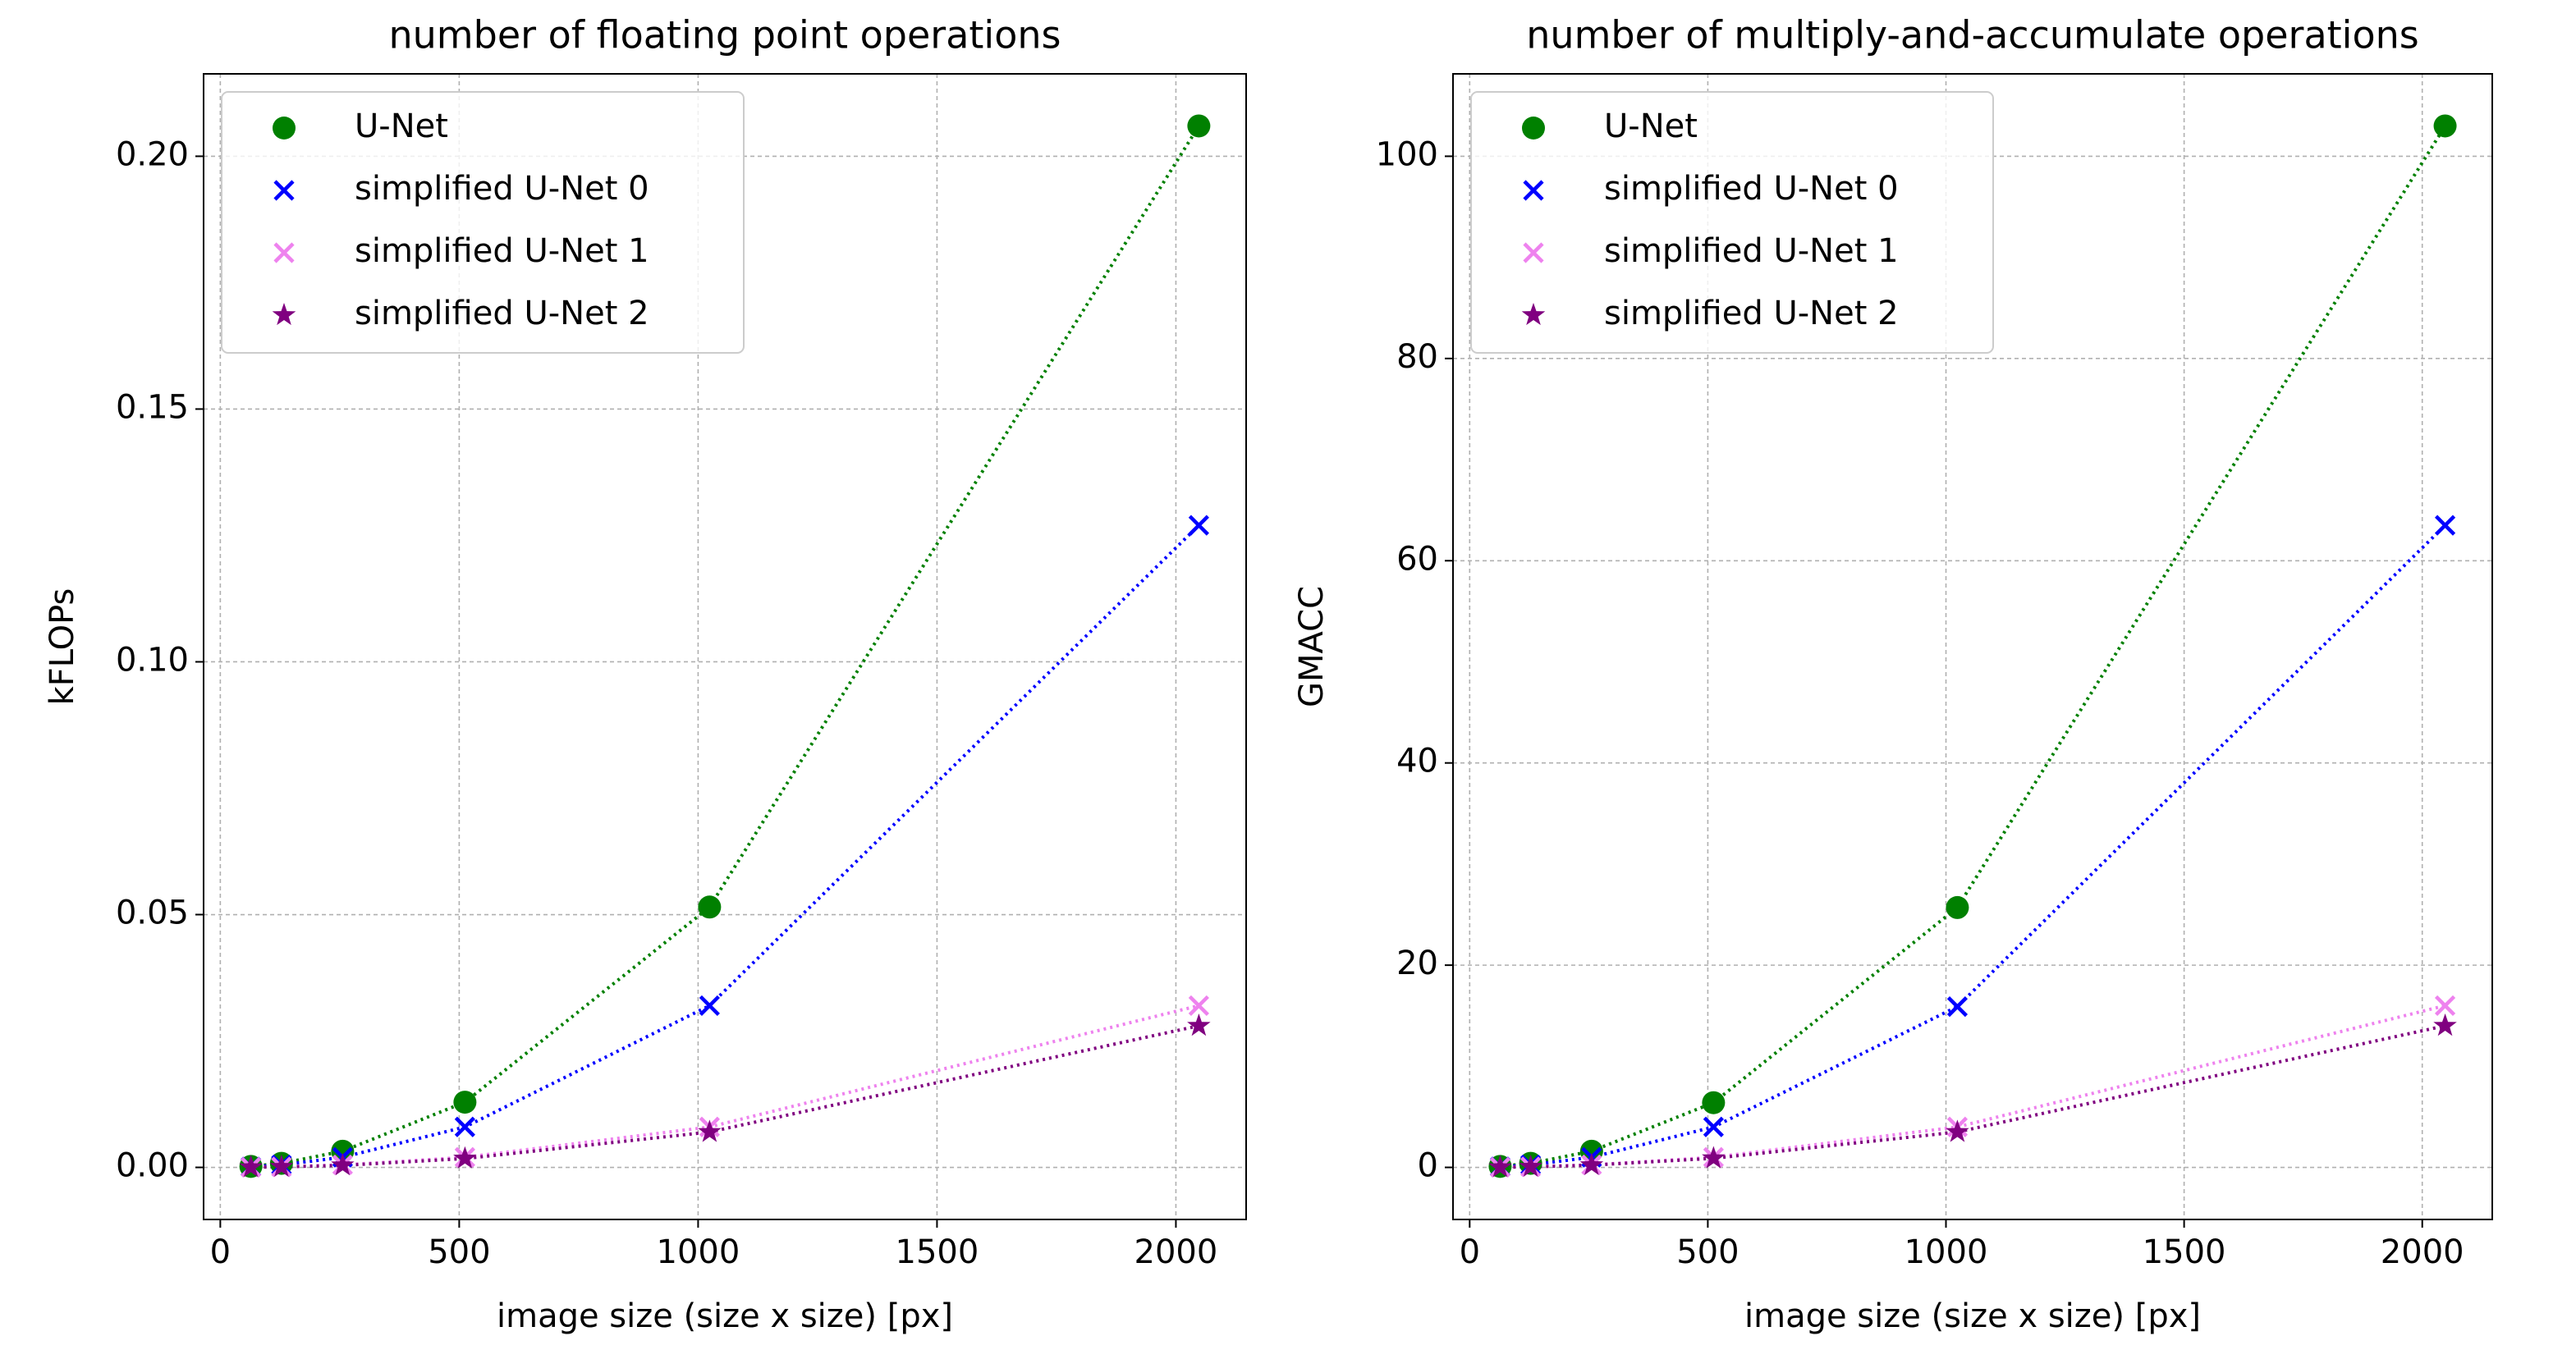  I want to click on y-axis-label: kFLOPs, so click(63, 647).